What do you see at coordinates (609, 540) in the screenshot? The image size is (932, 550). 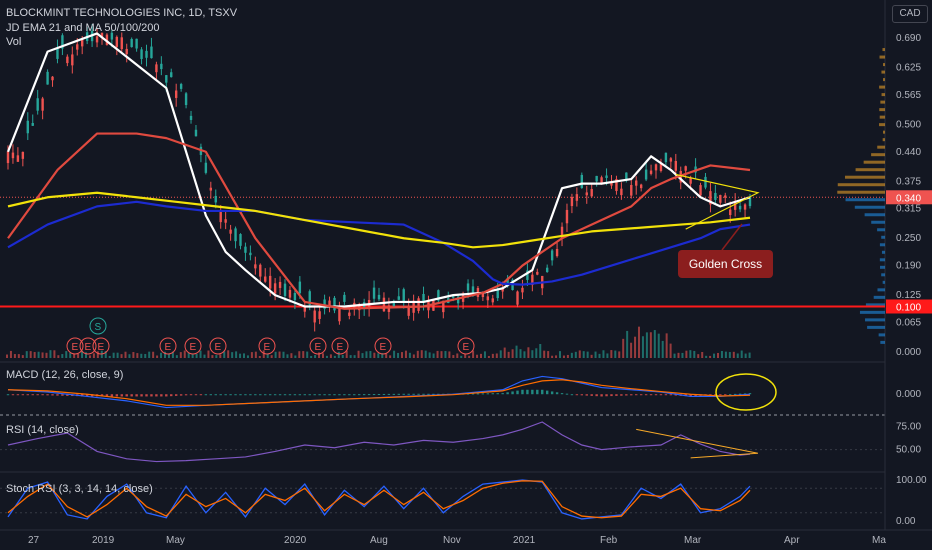 I see `x-axis-tick-label: Feb` at bounding box center [609, 540].